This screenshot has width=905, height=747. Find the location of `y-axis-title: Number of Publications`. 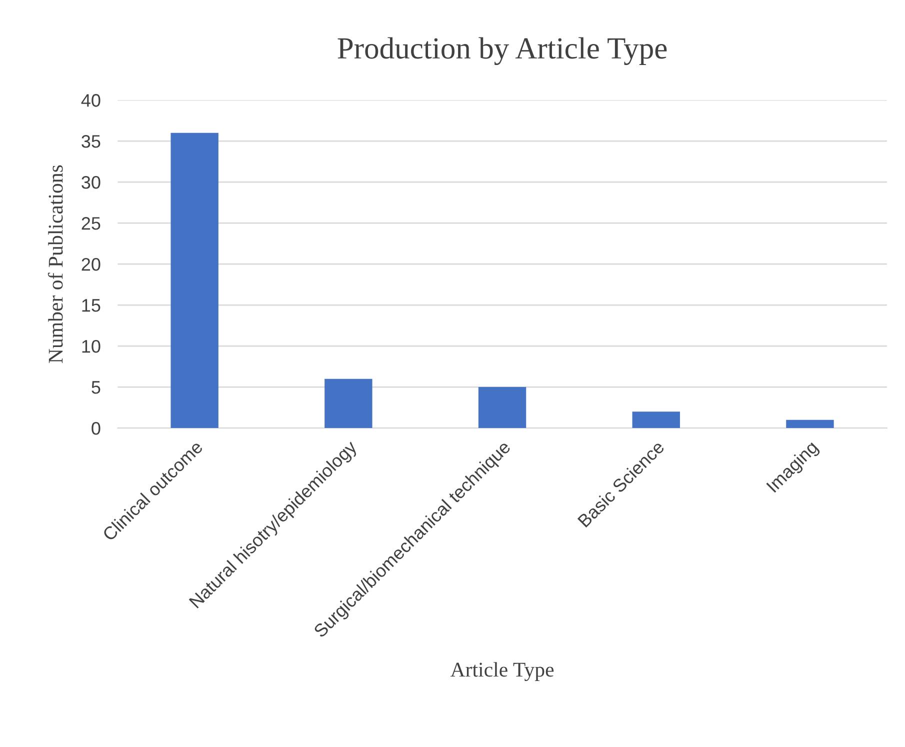

y-axis-title: Number of Publications is located at coordinates (55, 264).